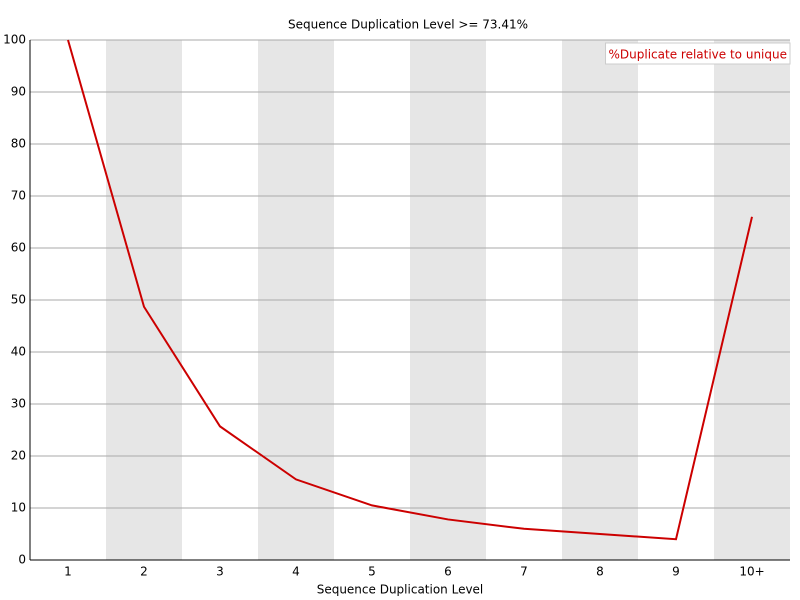 This screenshot has width=800, height=600. Describe the element at coordinates (18, 404) in the screenshot. I see `y-tick-label: 30` at that location.